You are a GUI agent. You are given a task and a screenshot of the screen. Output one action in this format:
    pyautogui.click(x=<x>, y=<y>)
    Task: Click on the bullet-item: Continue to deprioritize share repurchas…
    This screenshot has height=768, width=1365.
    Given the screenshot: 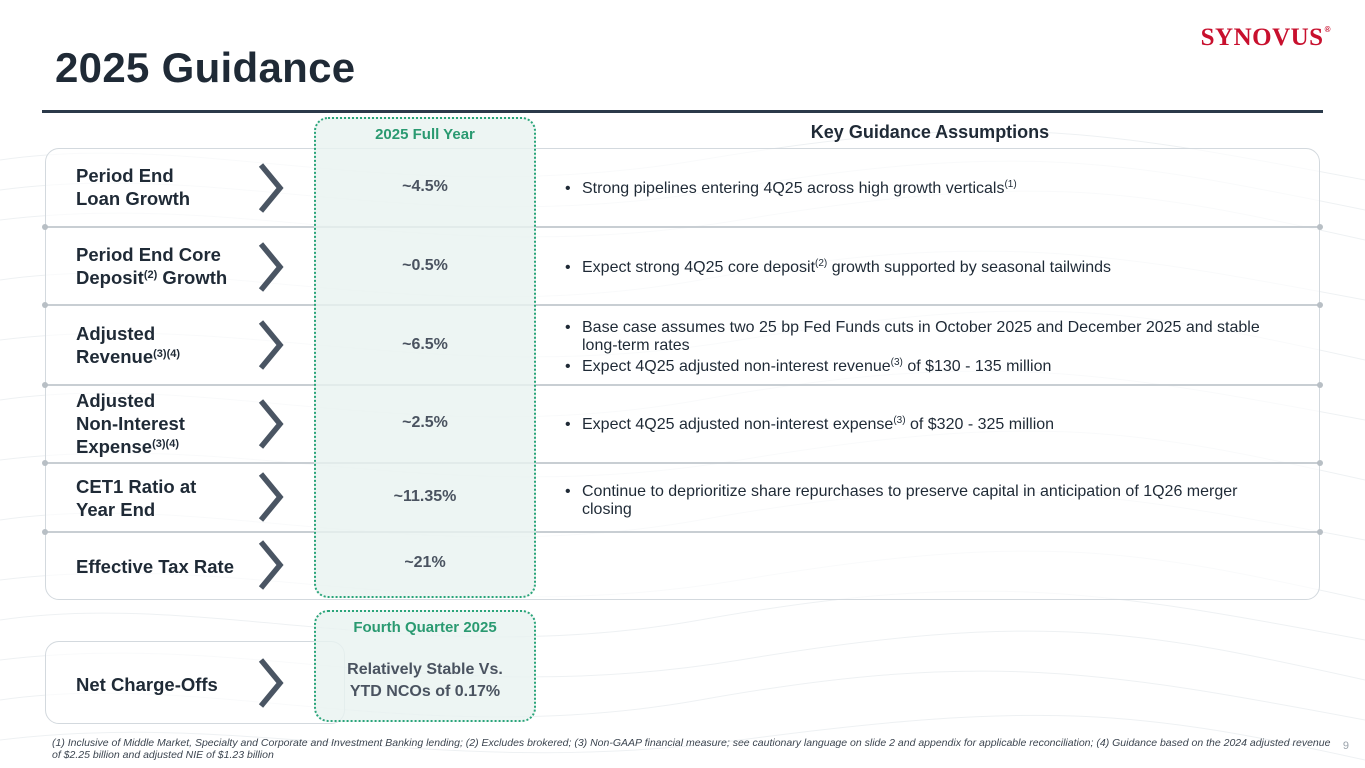 What is the action you would take?
    pyautogui.click(x=920, y=501)
    